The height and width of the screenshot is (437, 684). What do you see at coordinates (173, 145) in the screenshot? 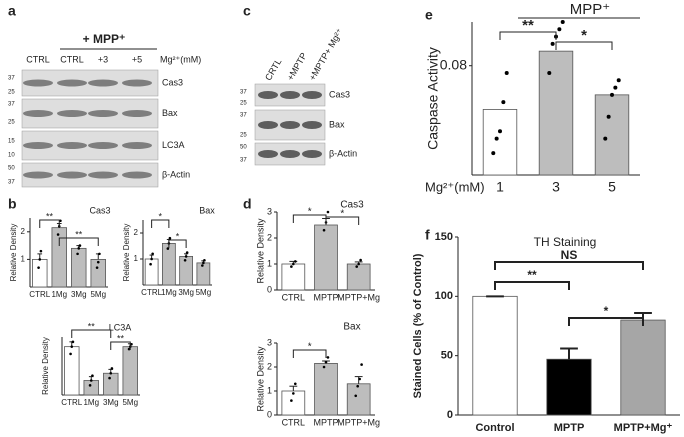
I see `row-label: LC3A` at bounding box center [173, 145].